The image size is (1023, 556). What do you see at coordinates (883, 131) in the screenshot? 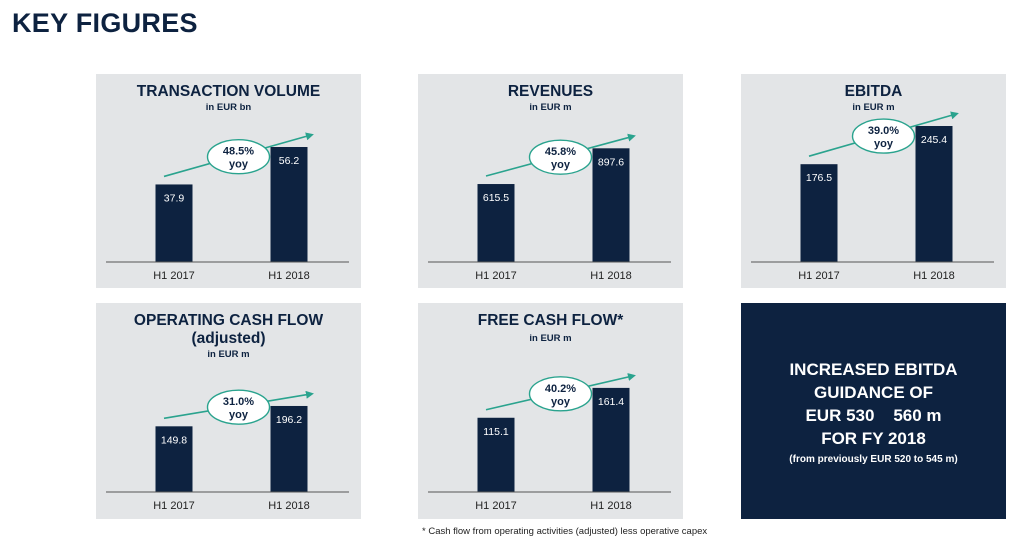
I see `yoy-percent: 39.0%` at bounding box center [883, 131].